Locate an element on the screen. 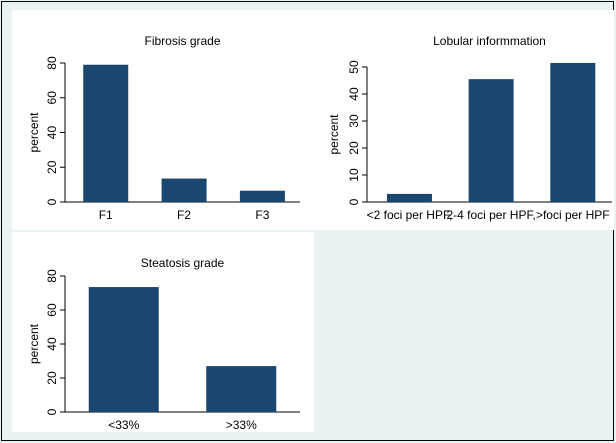 Image resolution: width=616 pixels, height=443 pixels. chart-2-ylabel: percent is located at coordinates (334, 134).